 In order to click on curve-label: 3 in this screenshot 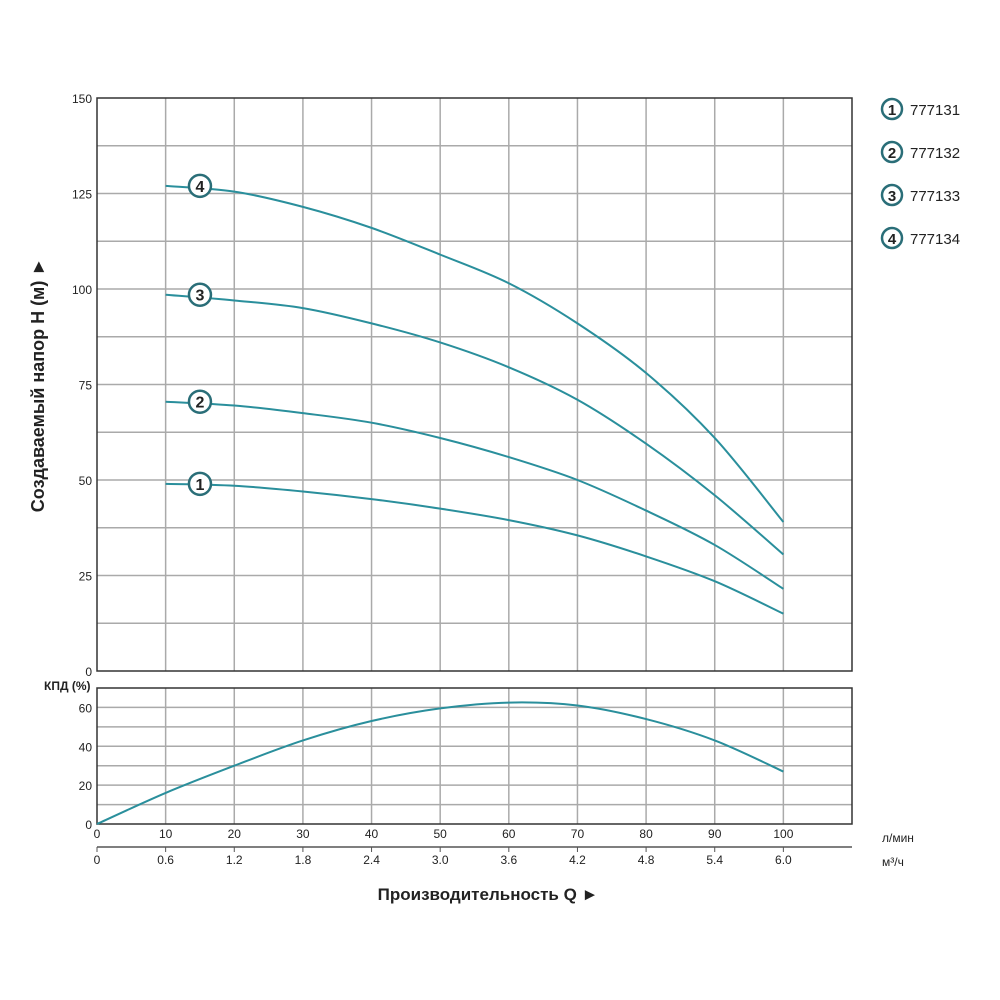, I will do `click(200, 296)`.